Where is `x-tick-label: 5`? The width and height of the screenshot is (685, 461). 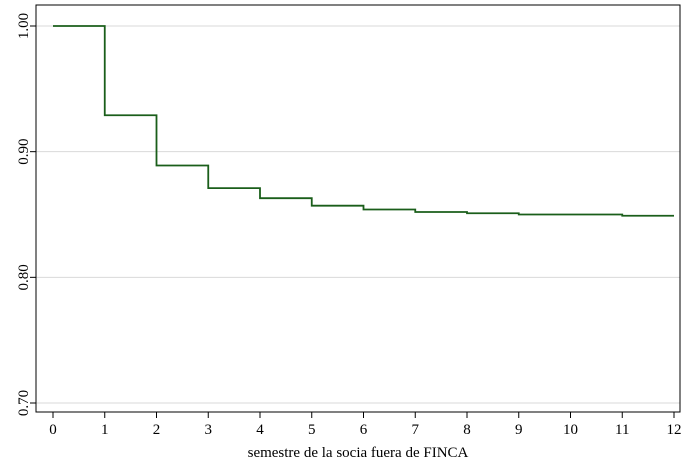 x-tick-label: 5 is located at coordinates (312, 430).